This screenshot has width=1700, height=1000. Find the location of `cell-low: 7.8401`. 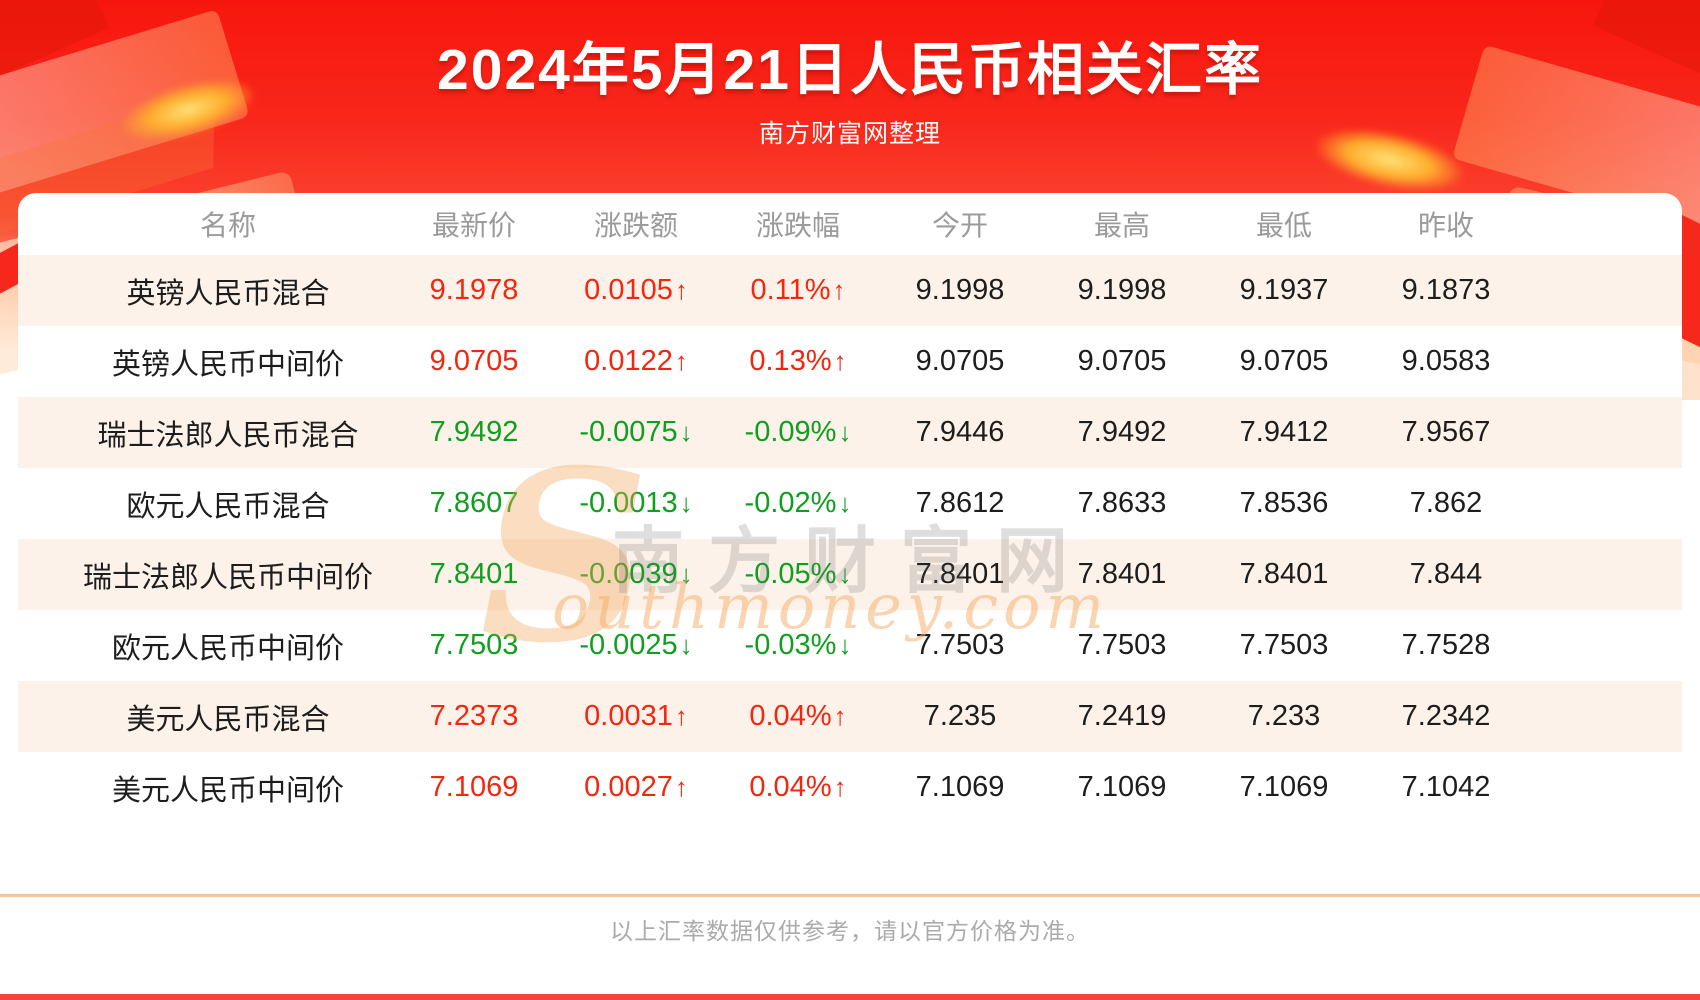

cell-low: 7.8401 is located at coordinates (1284, 574).